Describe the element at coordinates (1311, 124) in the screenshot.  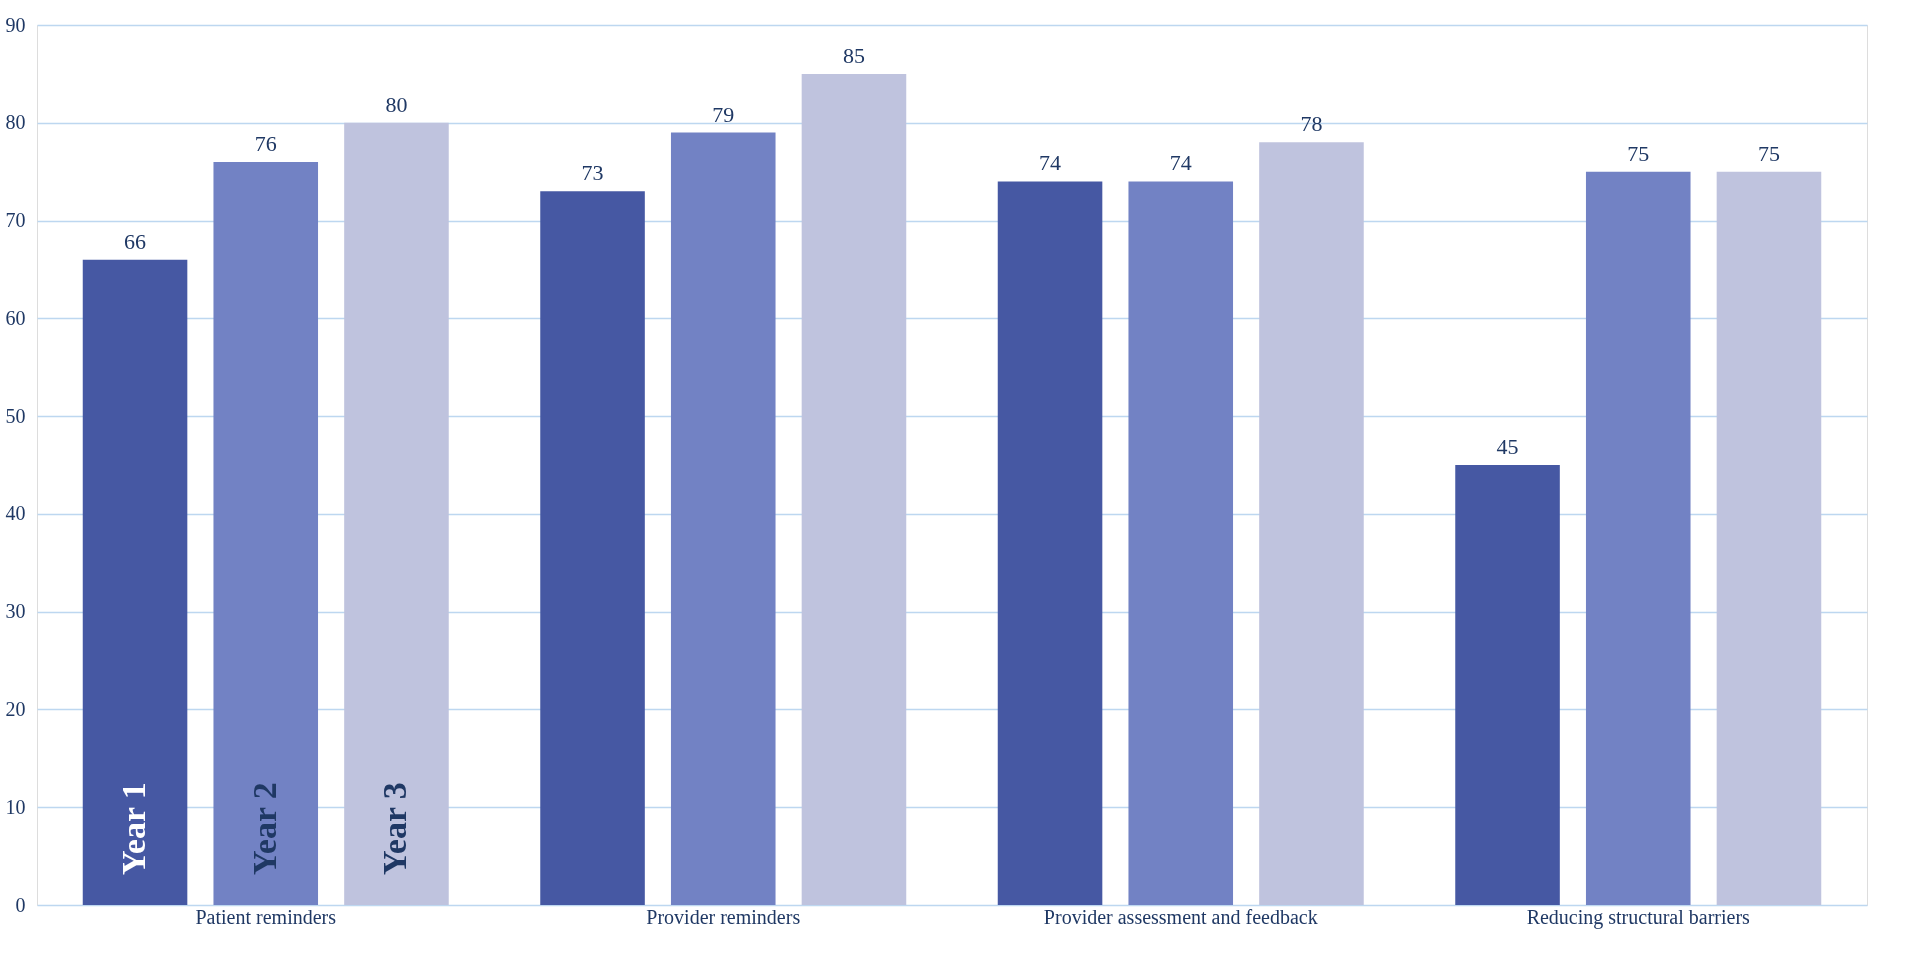
I see `data-label: 78` at that location.